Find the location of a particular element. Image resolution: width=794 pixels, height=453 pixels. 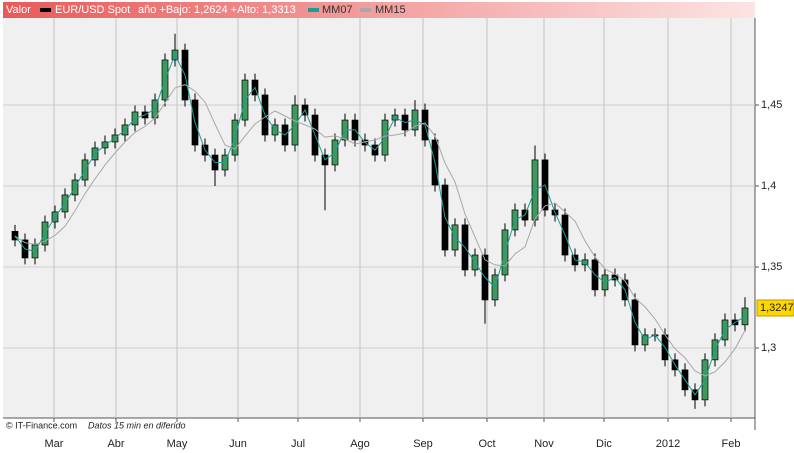

range-note: año +Bajo: 1,2624 +Alto: 1,3313 is located at coordinates (217, 10).